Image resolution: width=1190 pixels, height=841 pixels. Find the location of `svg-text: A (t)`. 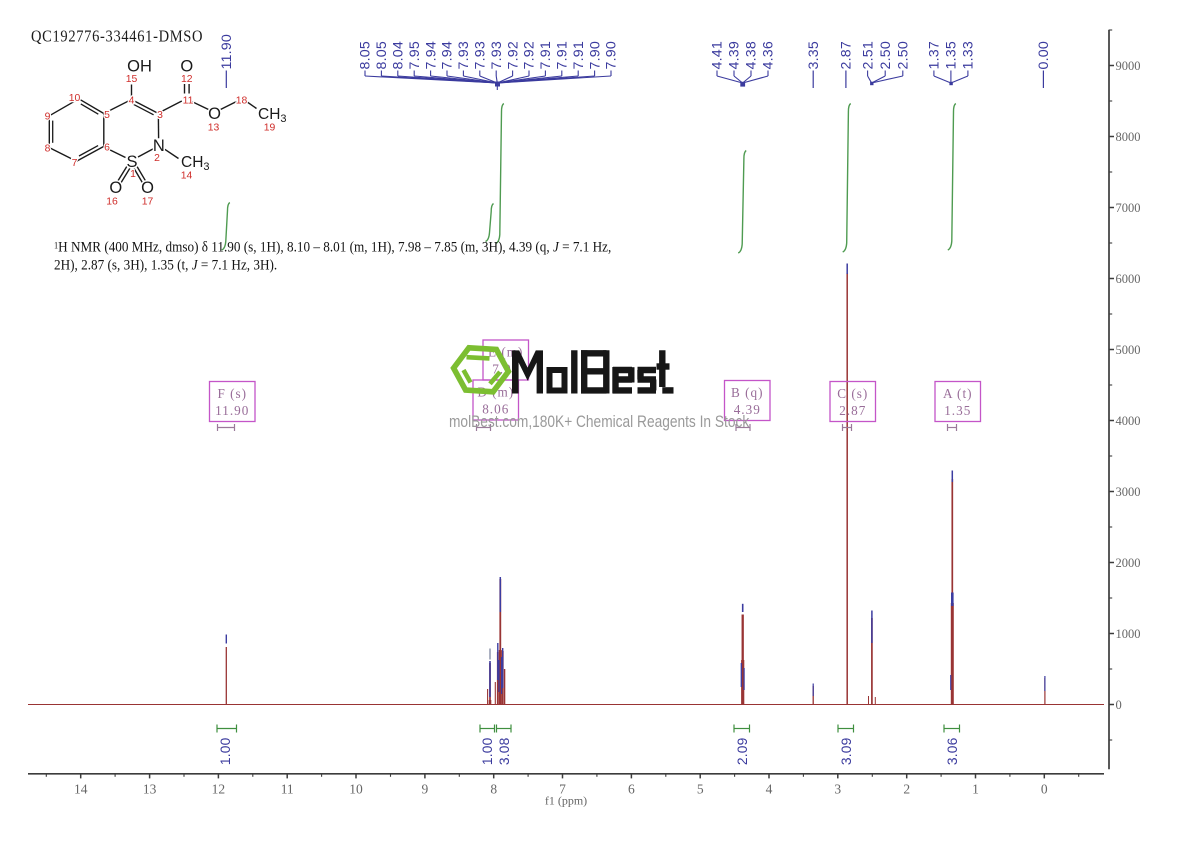

svg-text: A (t) is located at coordinates (958, 393).